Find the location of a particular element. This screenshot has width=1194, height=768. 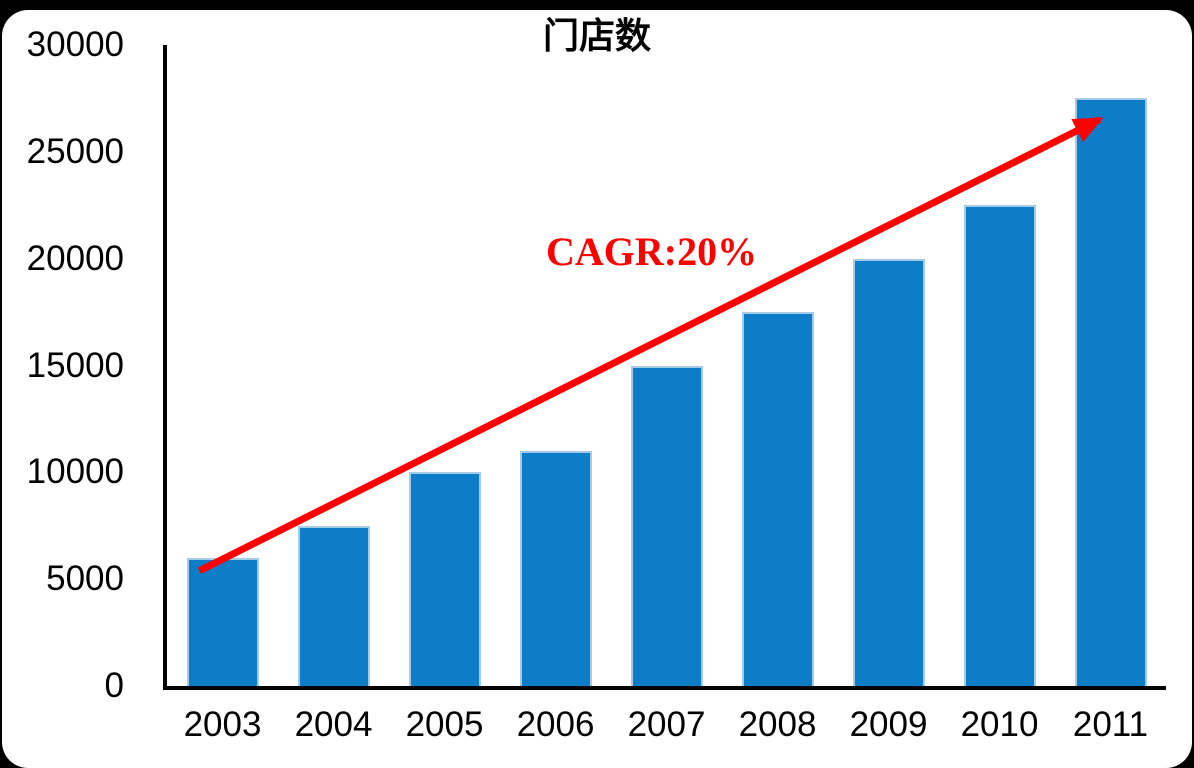

x-tick-label: 2003 is located at coordinates (222, 724).